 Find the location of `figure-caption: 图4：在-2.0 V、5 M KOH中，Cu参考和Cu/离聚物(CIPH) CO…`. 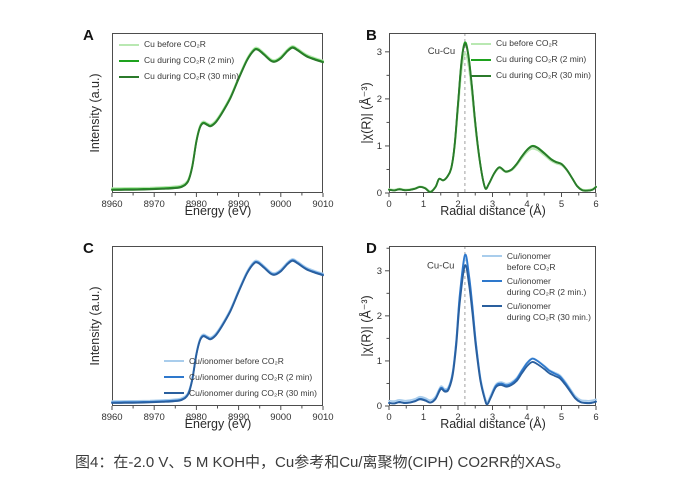

figure-caption: 图4：在-2.0 V、5 M KOH中，Cu参考和Cu/离聚物(CIPH) CO… is located at coordinates (323, 462).